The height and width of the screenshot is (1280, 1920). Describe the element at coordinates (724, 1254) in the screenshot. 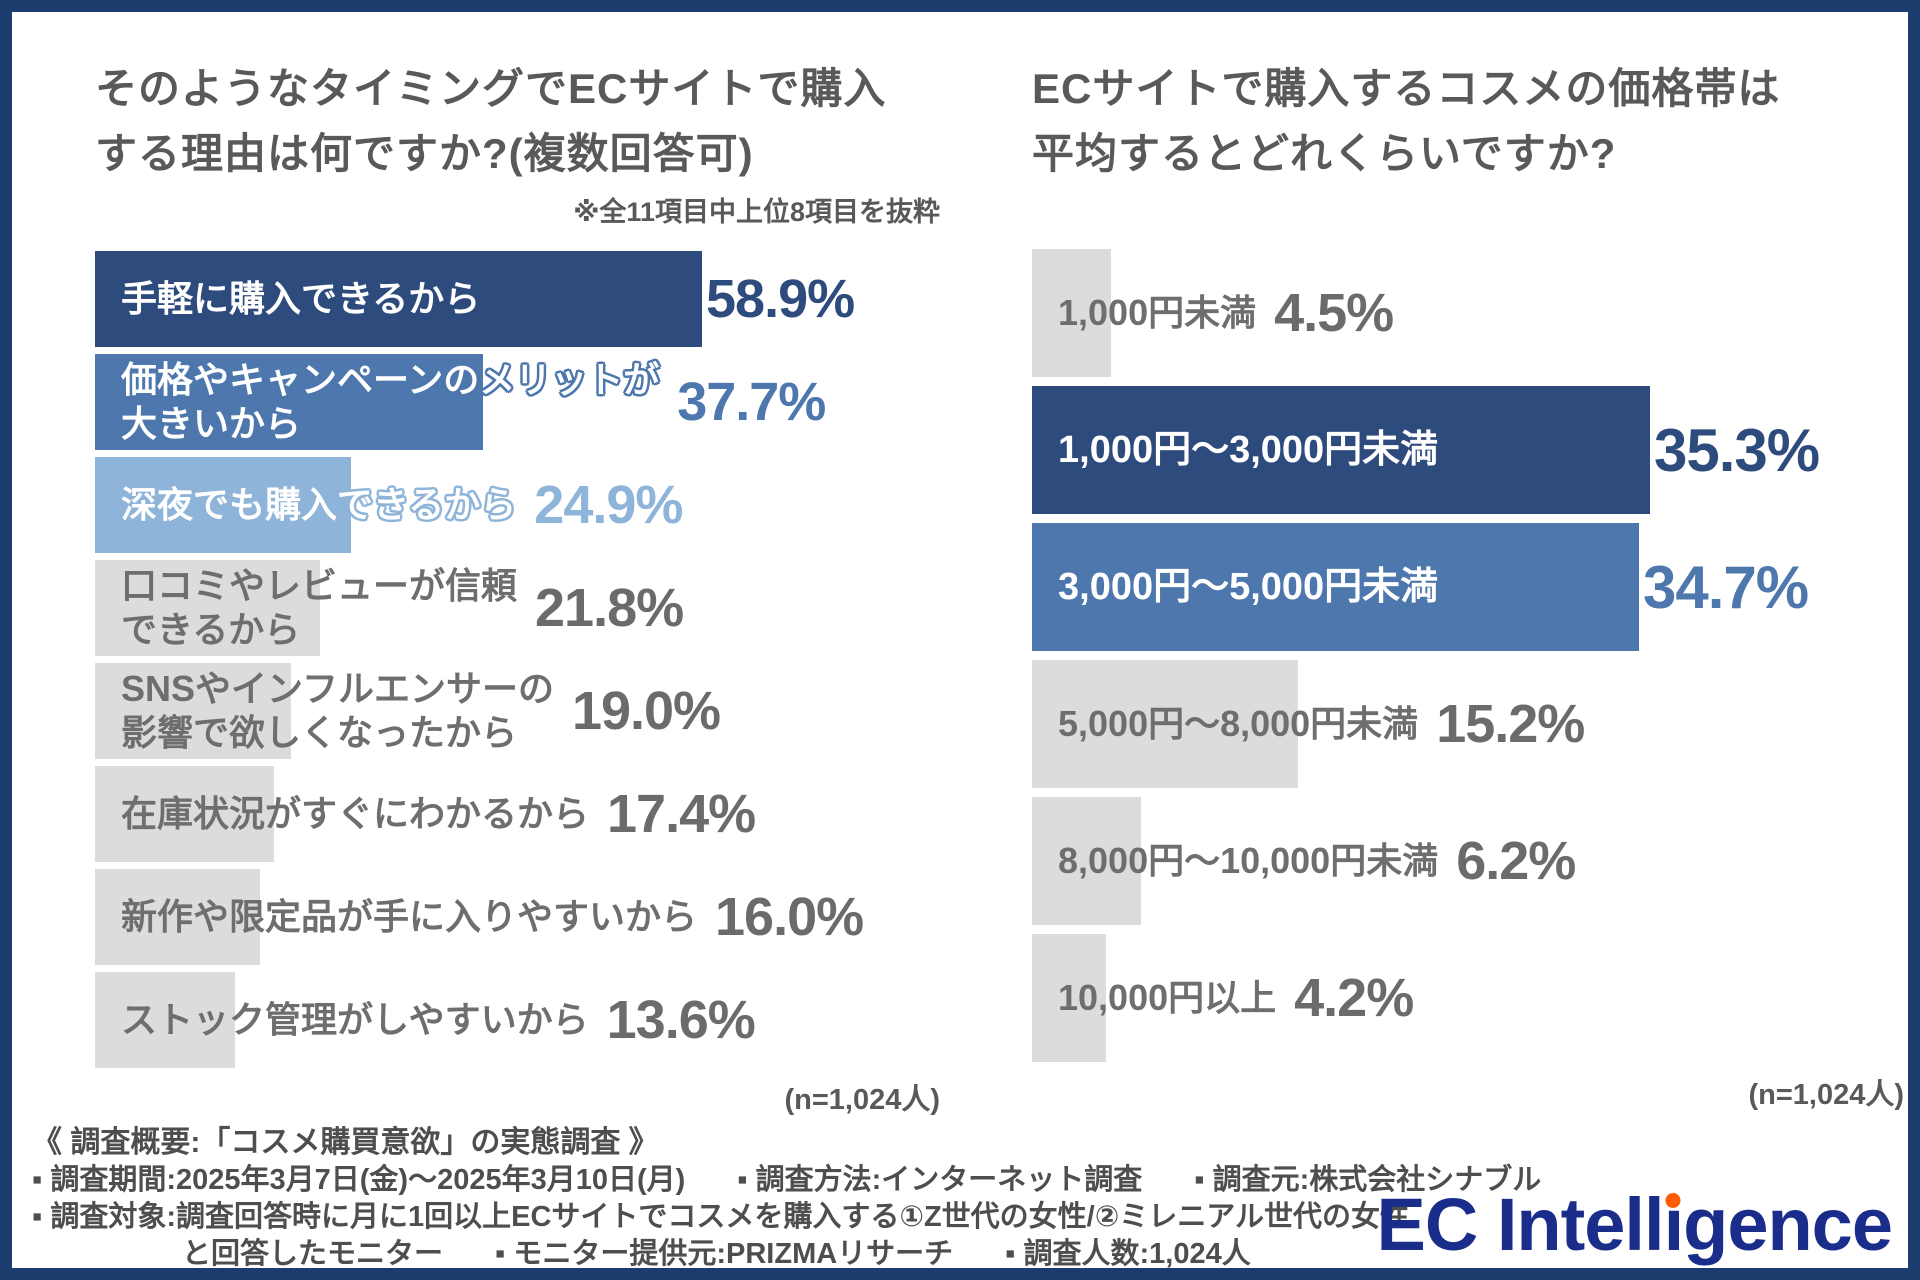

I see `monitor-provider: ▪ モニター提供元:PRIZMAリサーチ` at that location.